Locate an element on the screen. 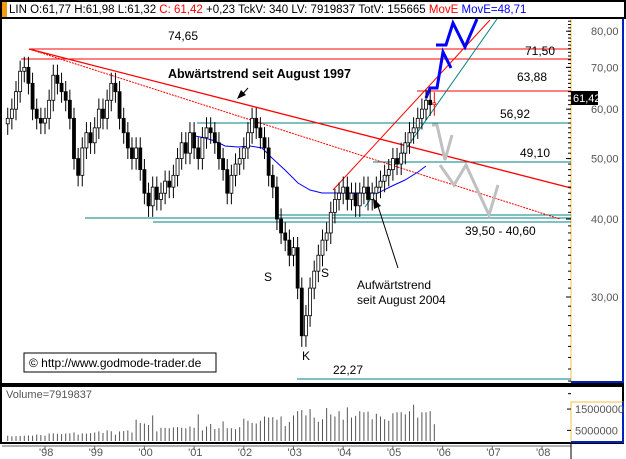 Image resolution: width=626 pixels, height=459 pixels. level-label: 22,27 is located at coordinates (348, 370).